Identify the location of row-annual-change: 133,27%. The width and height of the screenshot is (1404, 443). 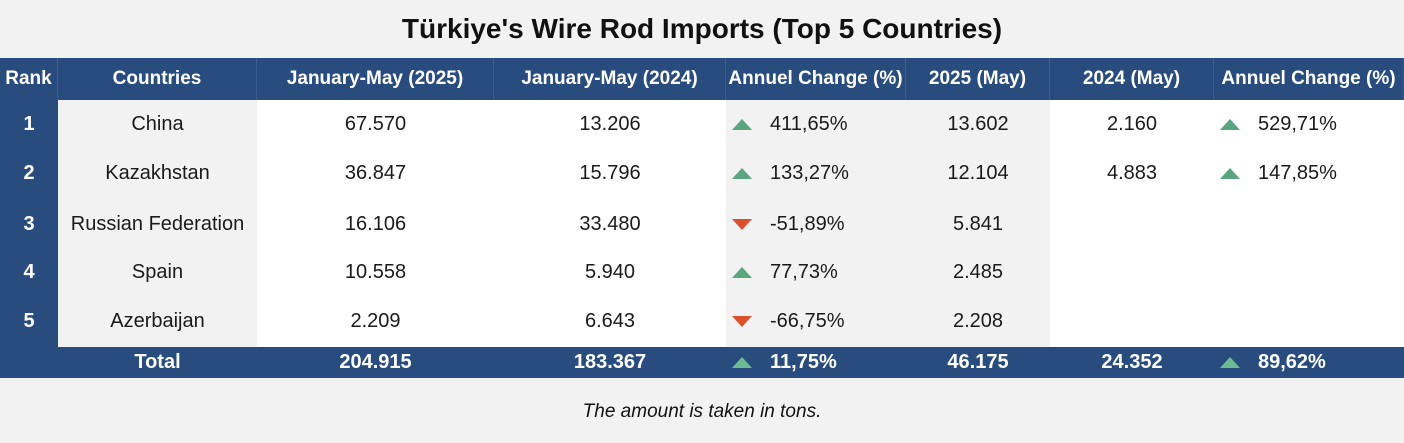
(816, 173).